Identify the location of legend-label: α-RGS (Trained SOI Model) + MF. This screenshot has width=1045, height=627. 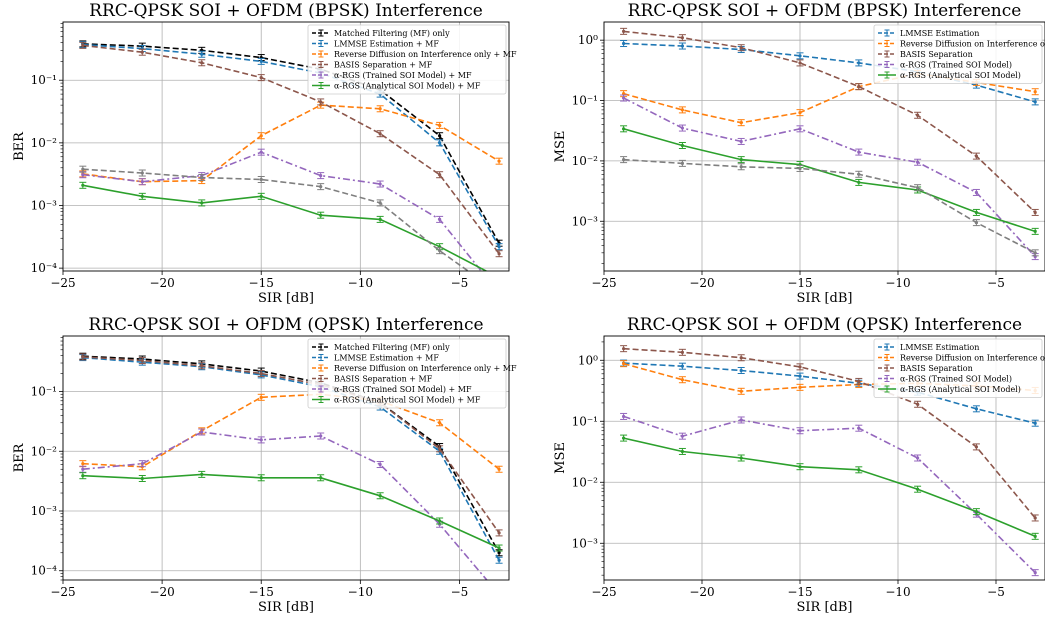
(403, 75).